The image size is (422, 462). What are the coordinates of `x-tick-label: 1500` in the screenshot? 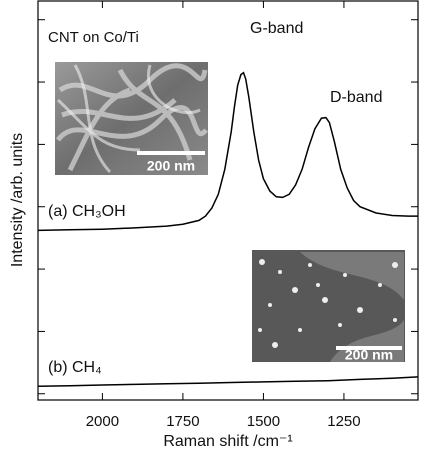 It's located at (263, 421).